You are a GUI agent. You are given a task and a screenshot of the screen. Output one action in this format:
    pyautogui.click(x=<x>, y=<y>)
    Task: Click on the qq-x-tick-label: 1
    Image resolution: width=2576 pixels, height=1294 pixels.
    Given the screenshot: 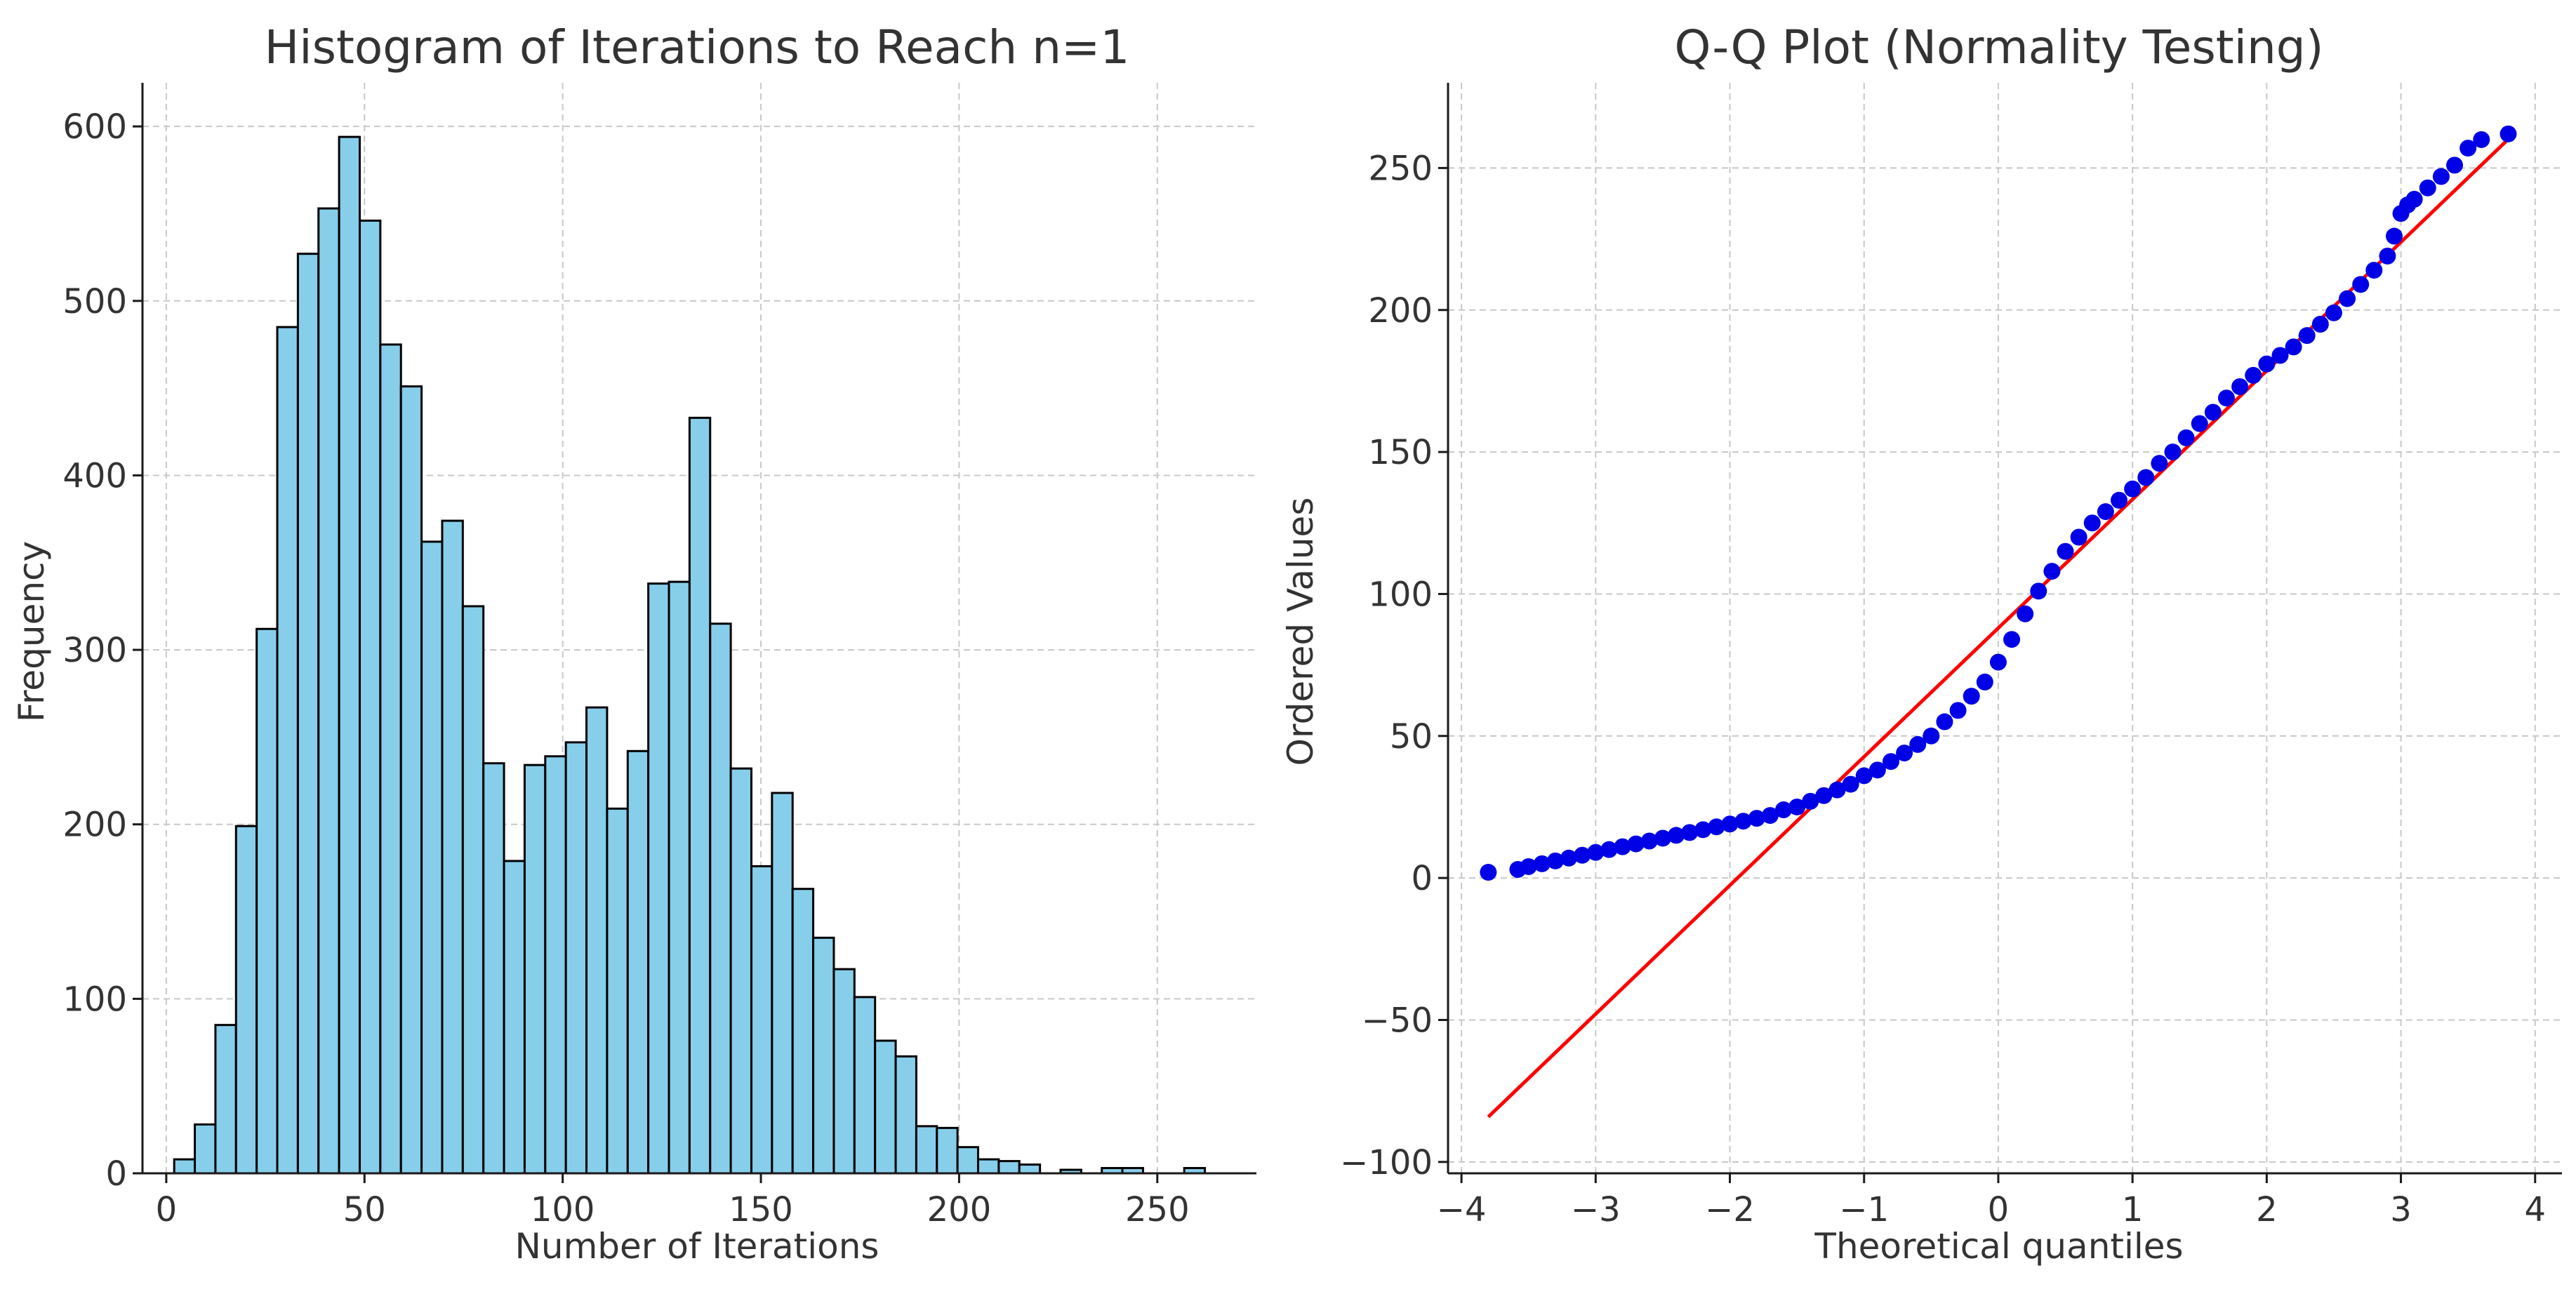 What is the action you would take?
    pyautogui.click(x=2133, y=1209)
    